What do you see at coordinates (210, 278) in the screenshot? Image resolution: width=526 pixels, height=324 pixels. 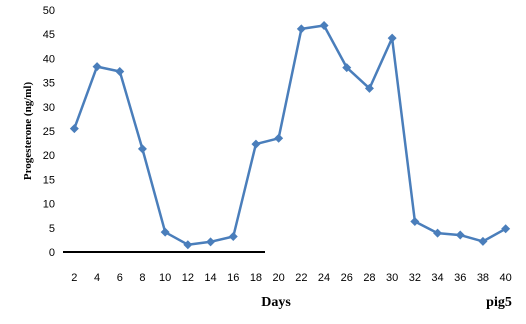 I see `x-tick-label: 14` at bounding box center [210, 278].